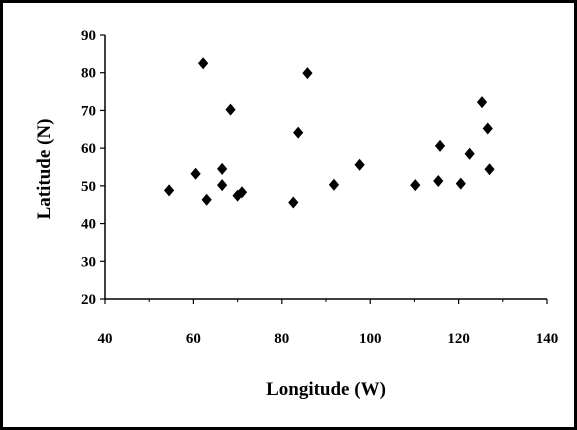  Describe the element at coordinates (328, 322) in the screenshot. I see `x-axis: 40 60 80 100 120 140` at that location.